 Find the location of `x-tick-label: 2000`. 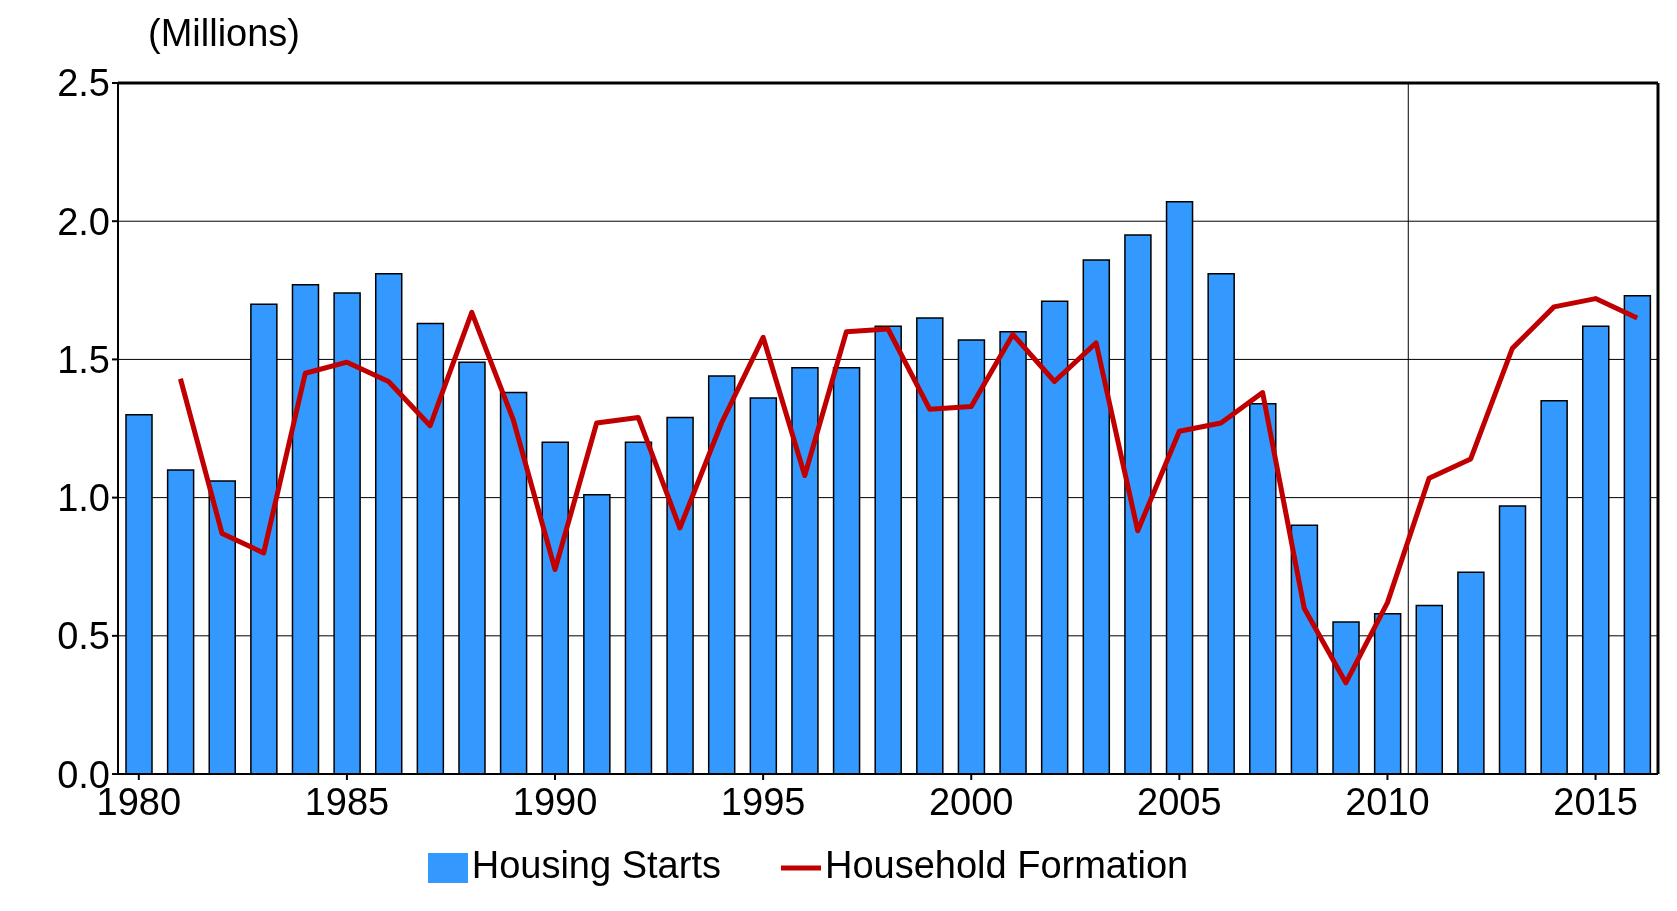

x-tick-label: 2000 is located at coordinates (971, 802).